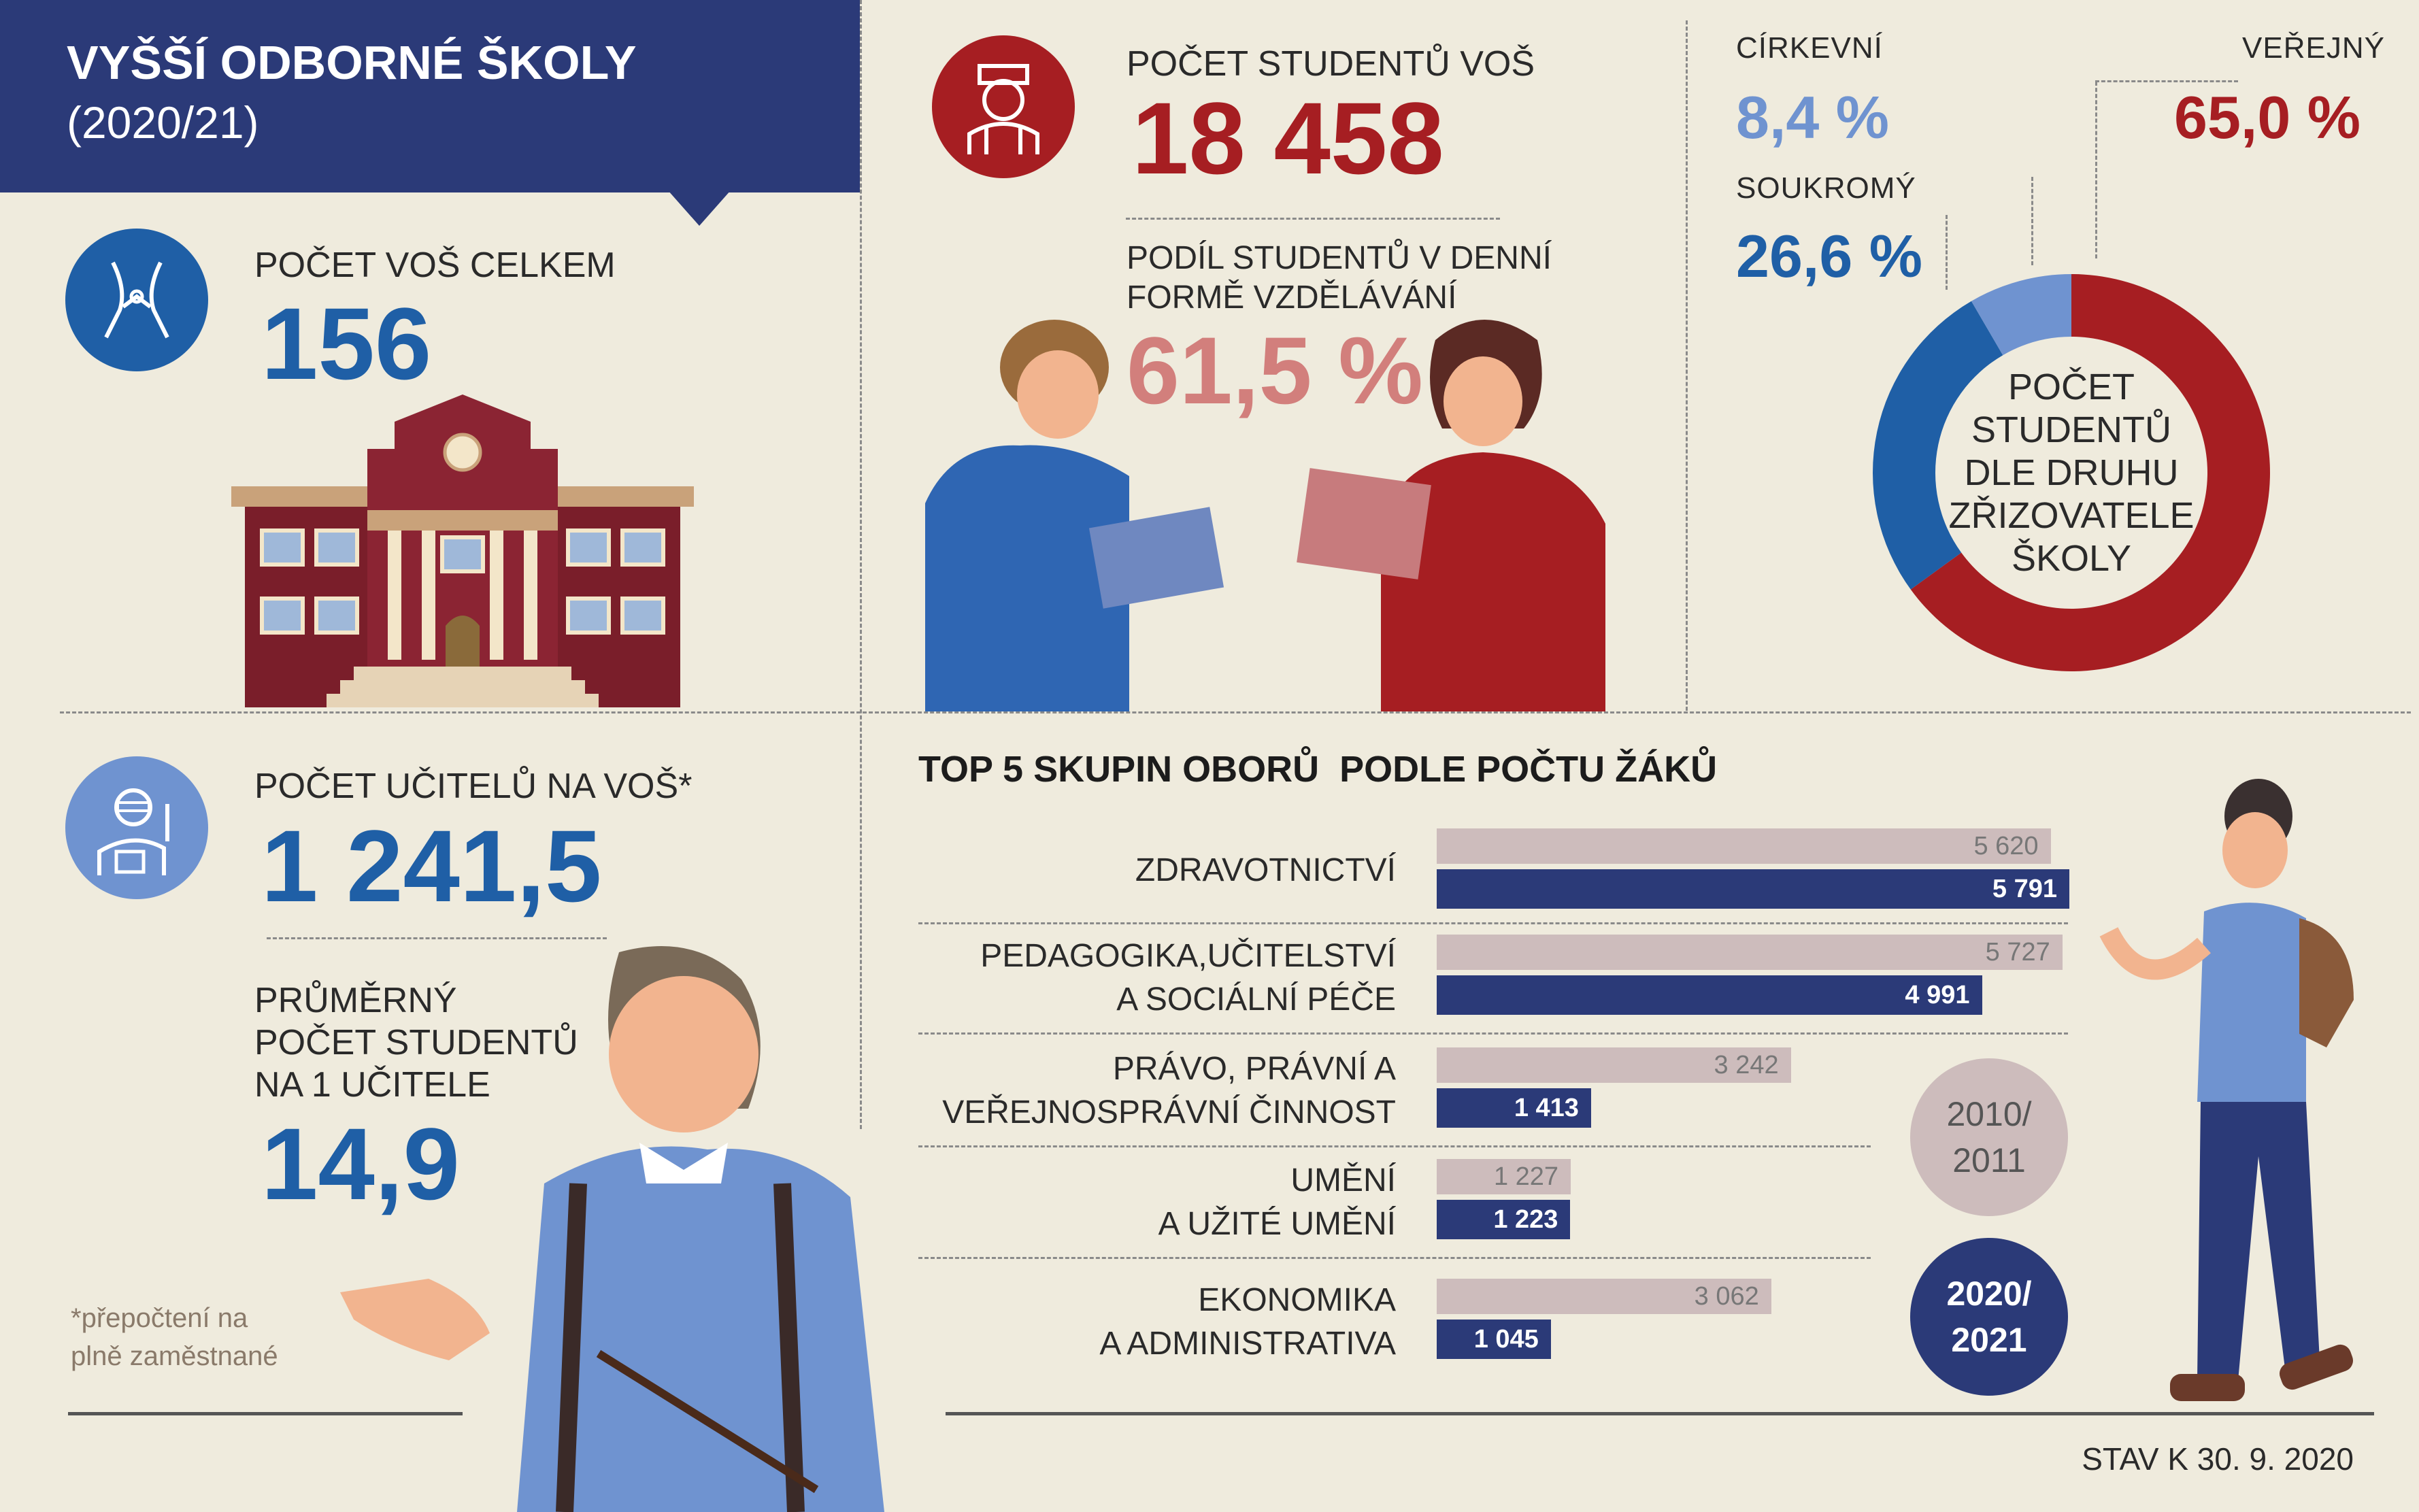 The height and width of the screenshot is (1512, 2419). What do you see at coordinates (1235, 712) in the screenshot?
I see `divider-horizontal-middle` at bounding box center [1235, 712].